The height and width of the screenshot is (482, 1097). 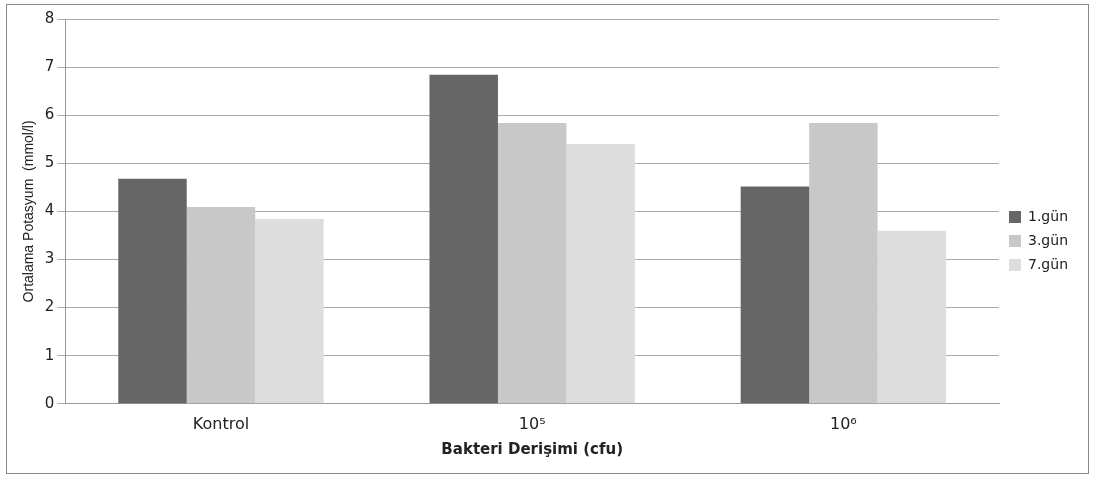 What do you see at coordinates (28, 211) in the screenshot?
I see `y-axis-title: Ortalama Potasyum (mmol/l)` at bounding box center [28, 211].